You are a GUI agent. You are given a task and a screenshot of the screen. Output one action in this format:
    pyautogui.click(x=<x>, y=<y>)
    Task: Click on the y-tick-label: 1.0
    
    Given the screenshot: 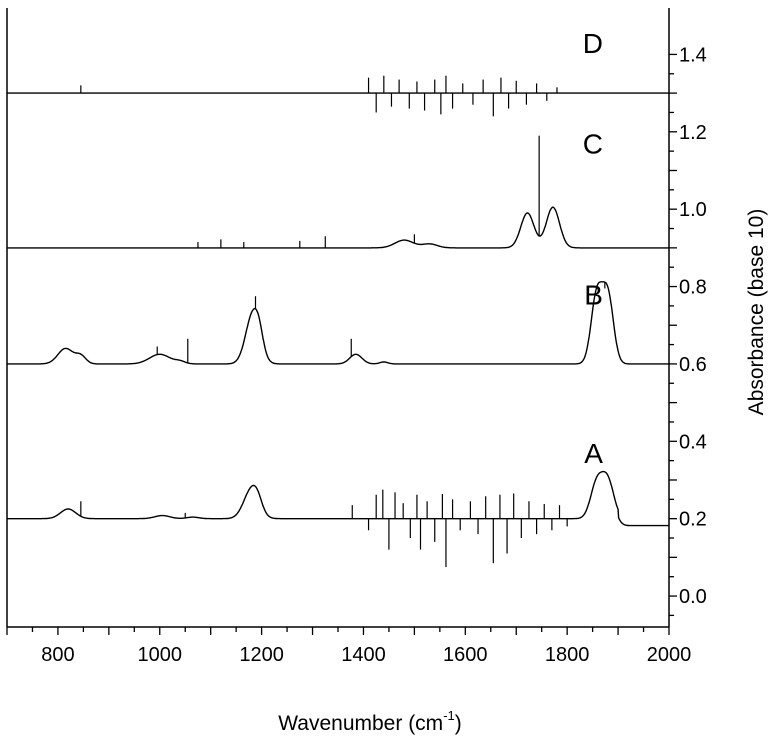 What is the action you would take?
    pyautogui.click(x=693, y=210)
    